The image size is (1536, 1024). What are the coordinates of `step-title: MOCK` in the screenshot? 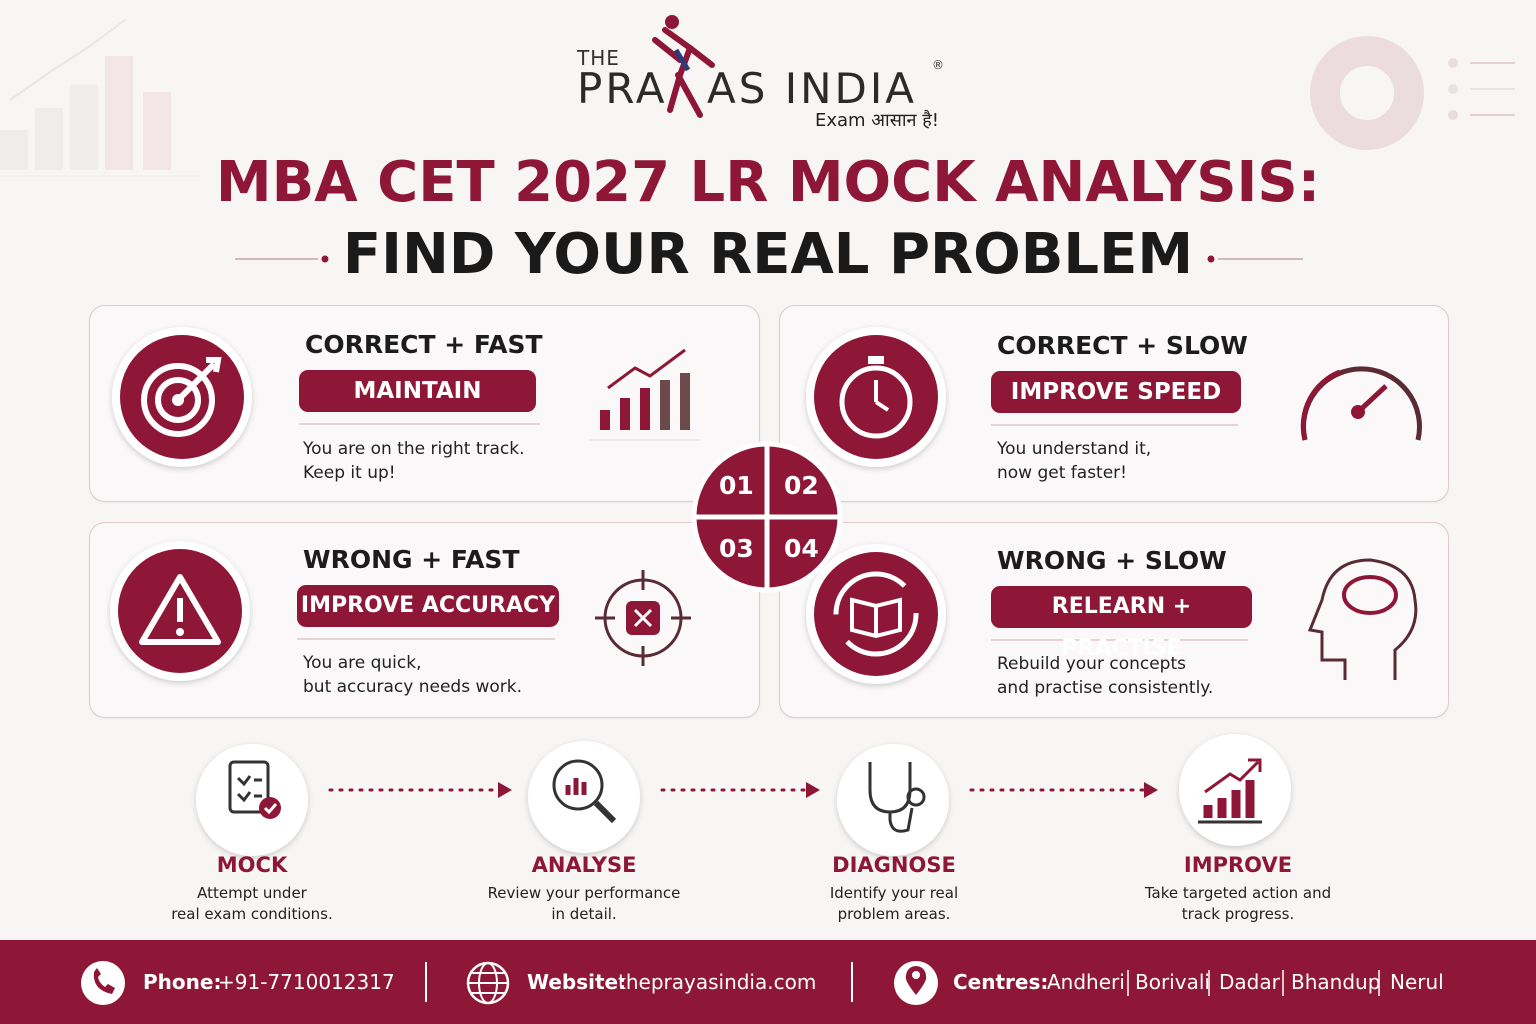 It's located at (252, 865).